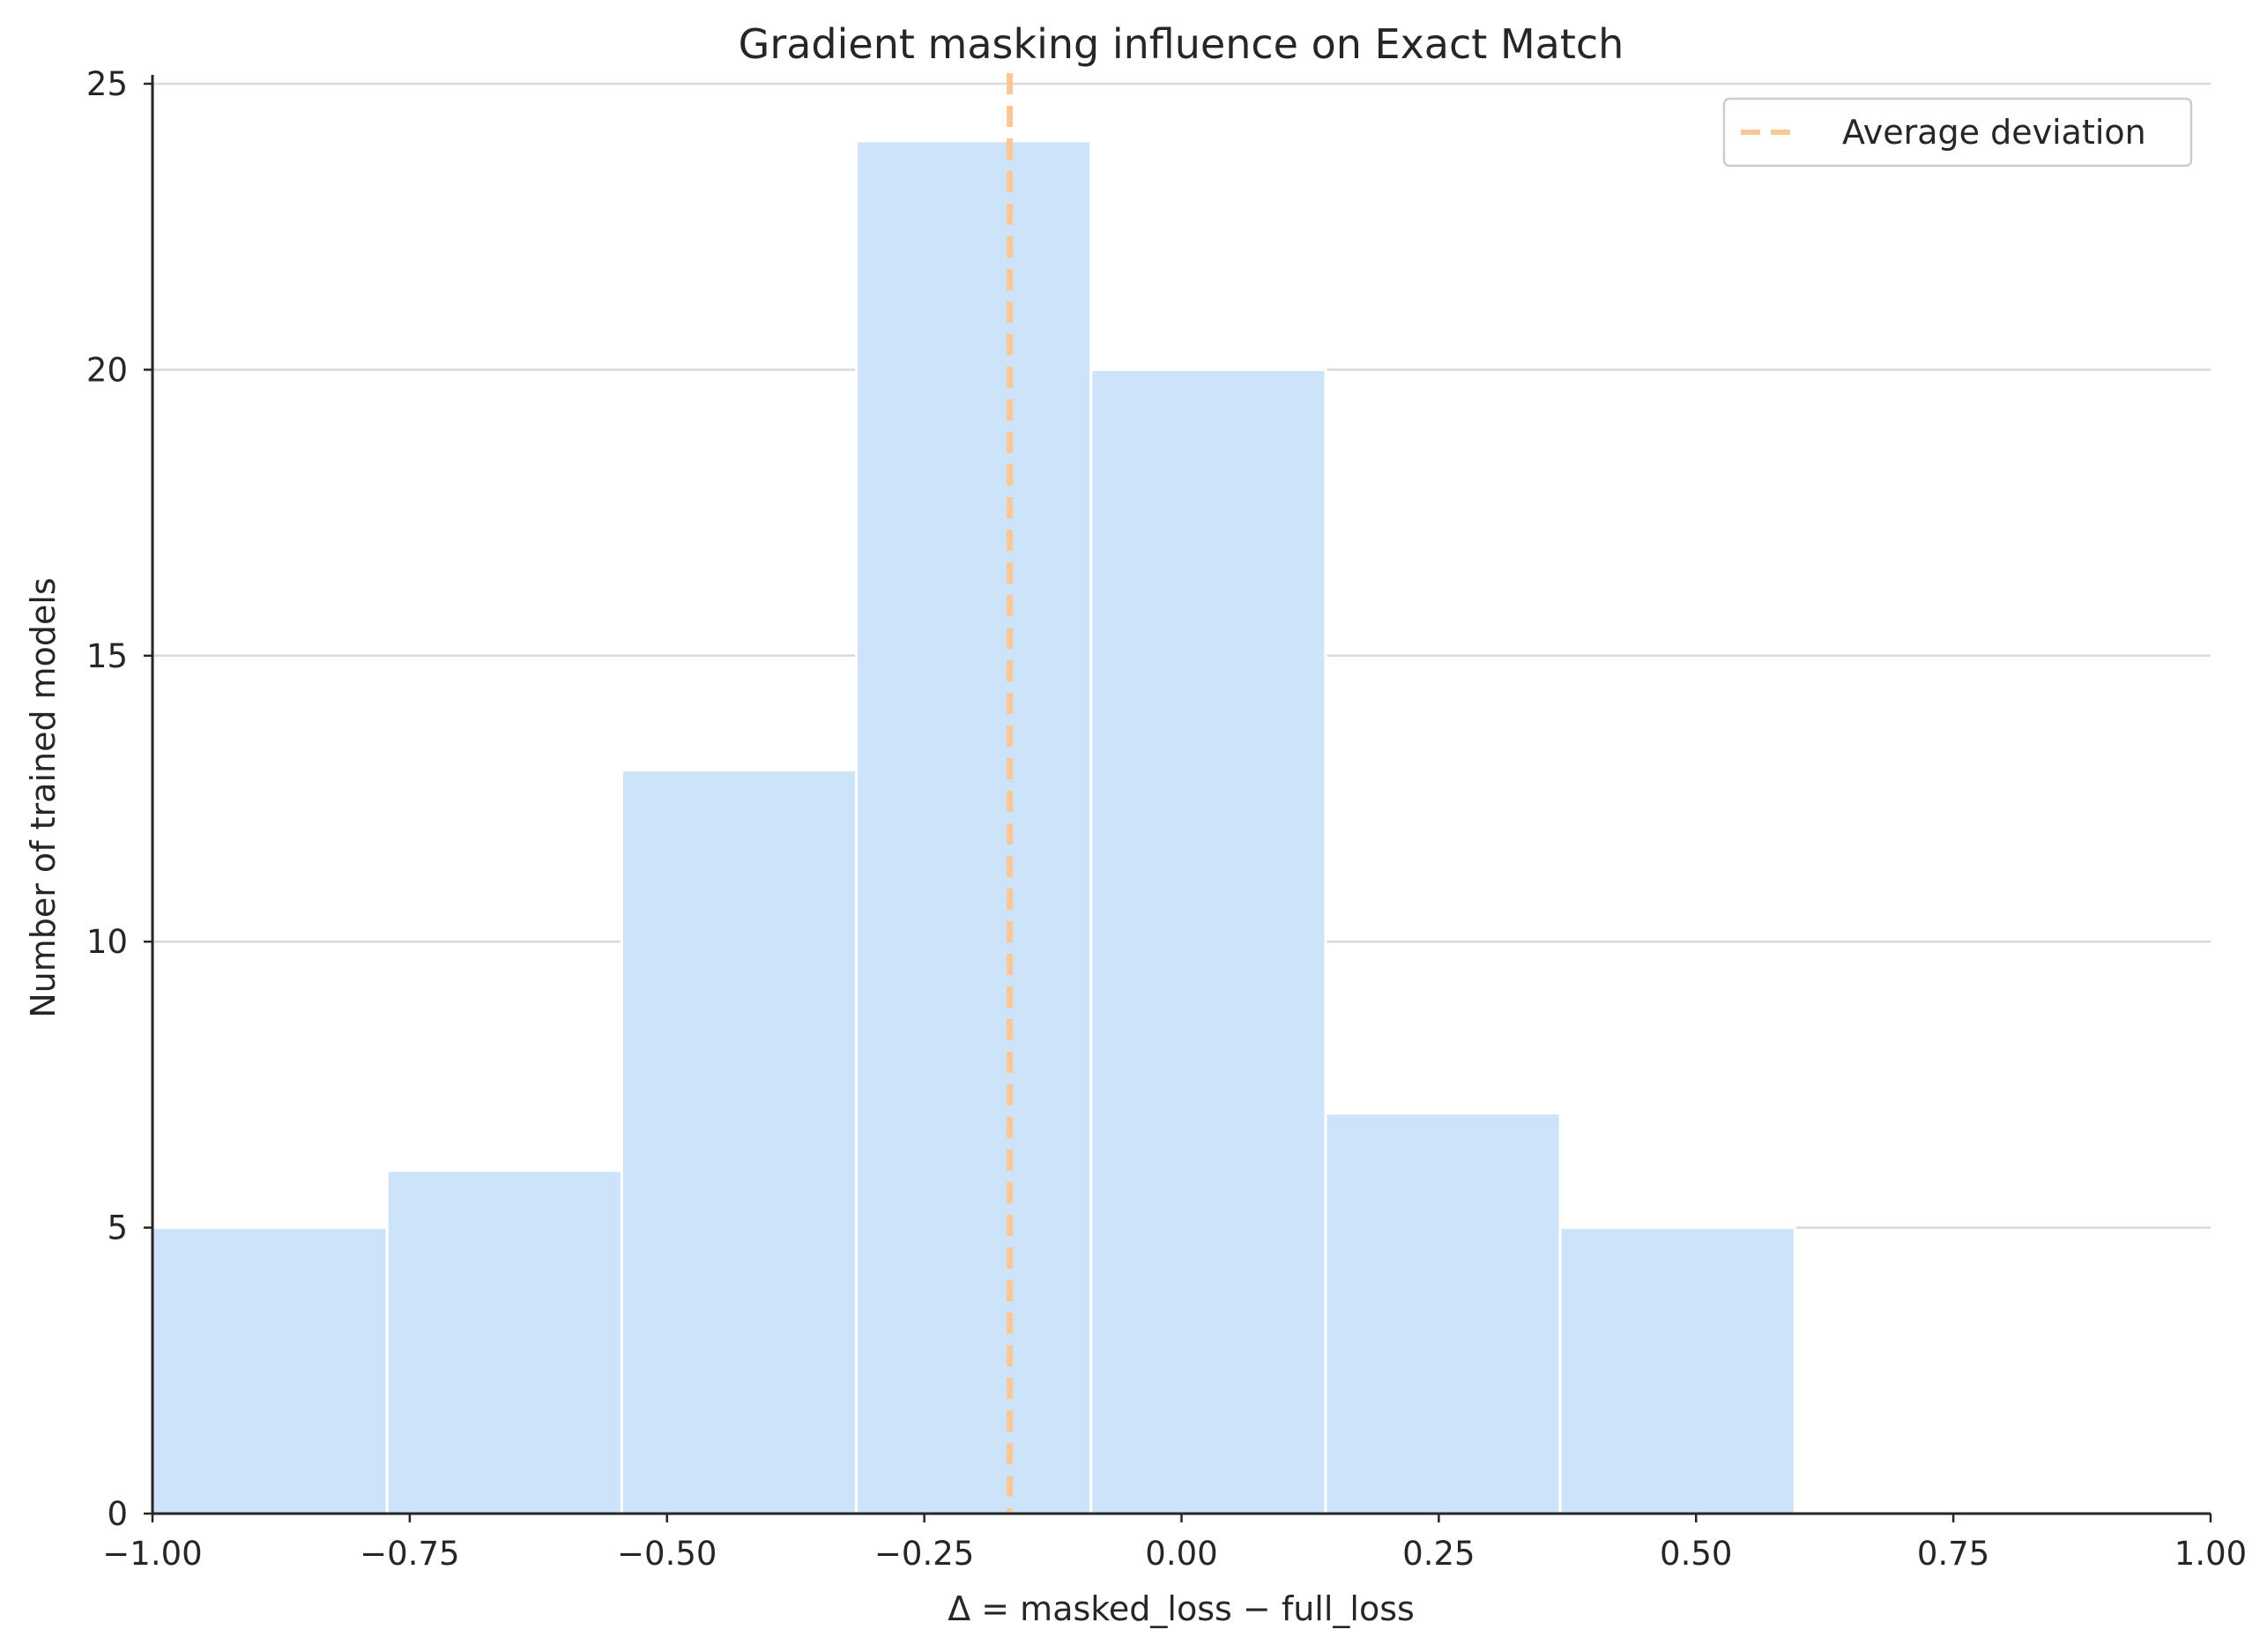  I want to click on x-tick-label-7: 0.75, so click(1953, 1554).